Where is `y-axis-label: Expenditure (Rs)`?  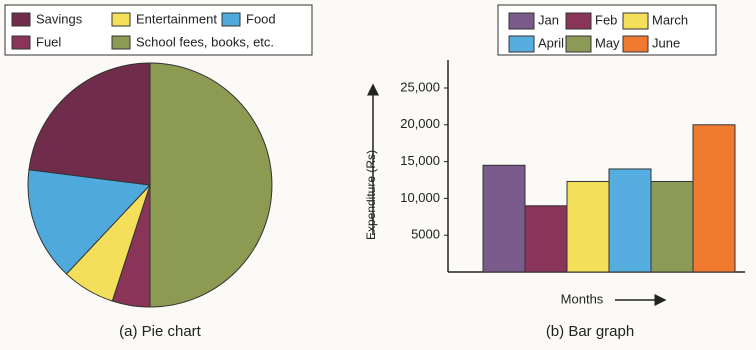
y-axis-label: Expenditure (Rs) is located at coordinates (371, 195).